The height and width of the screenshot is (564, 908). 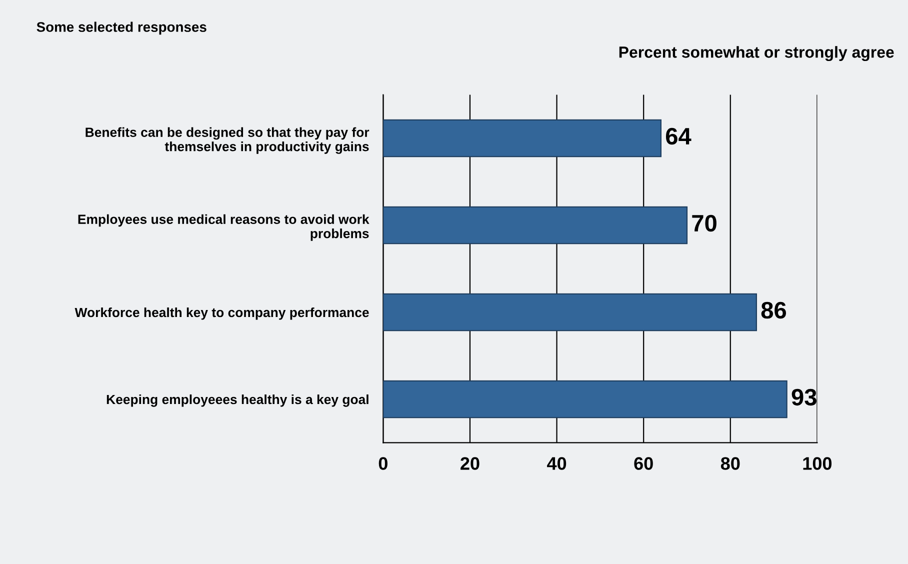 I want to click on data-label: 70, so click(x=704, y=223).